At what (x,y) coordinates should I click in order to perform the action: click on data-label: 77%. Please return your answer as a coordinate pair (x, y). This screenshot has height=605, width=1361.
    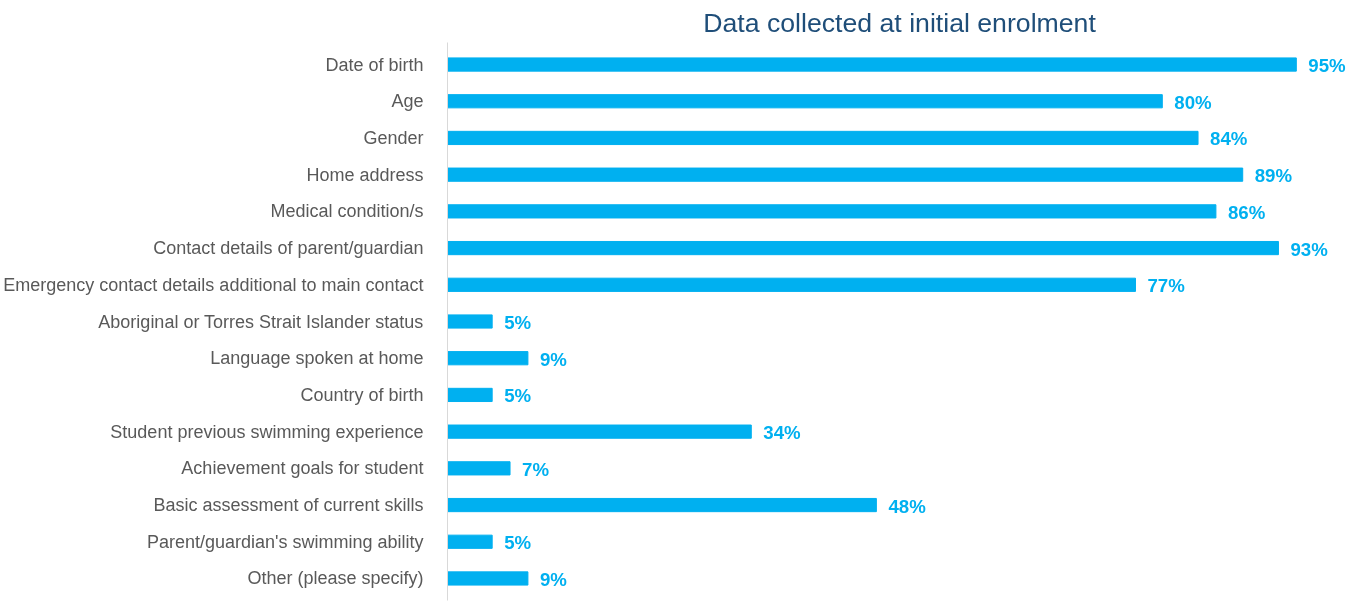
    Looking at the image, I should click on (1166, 286).